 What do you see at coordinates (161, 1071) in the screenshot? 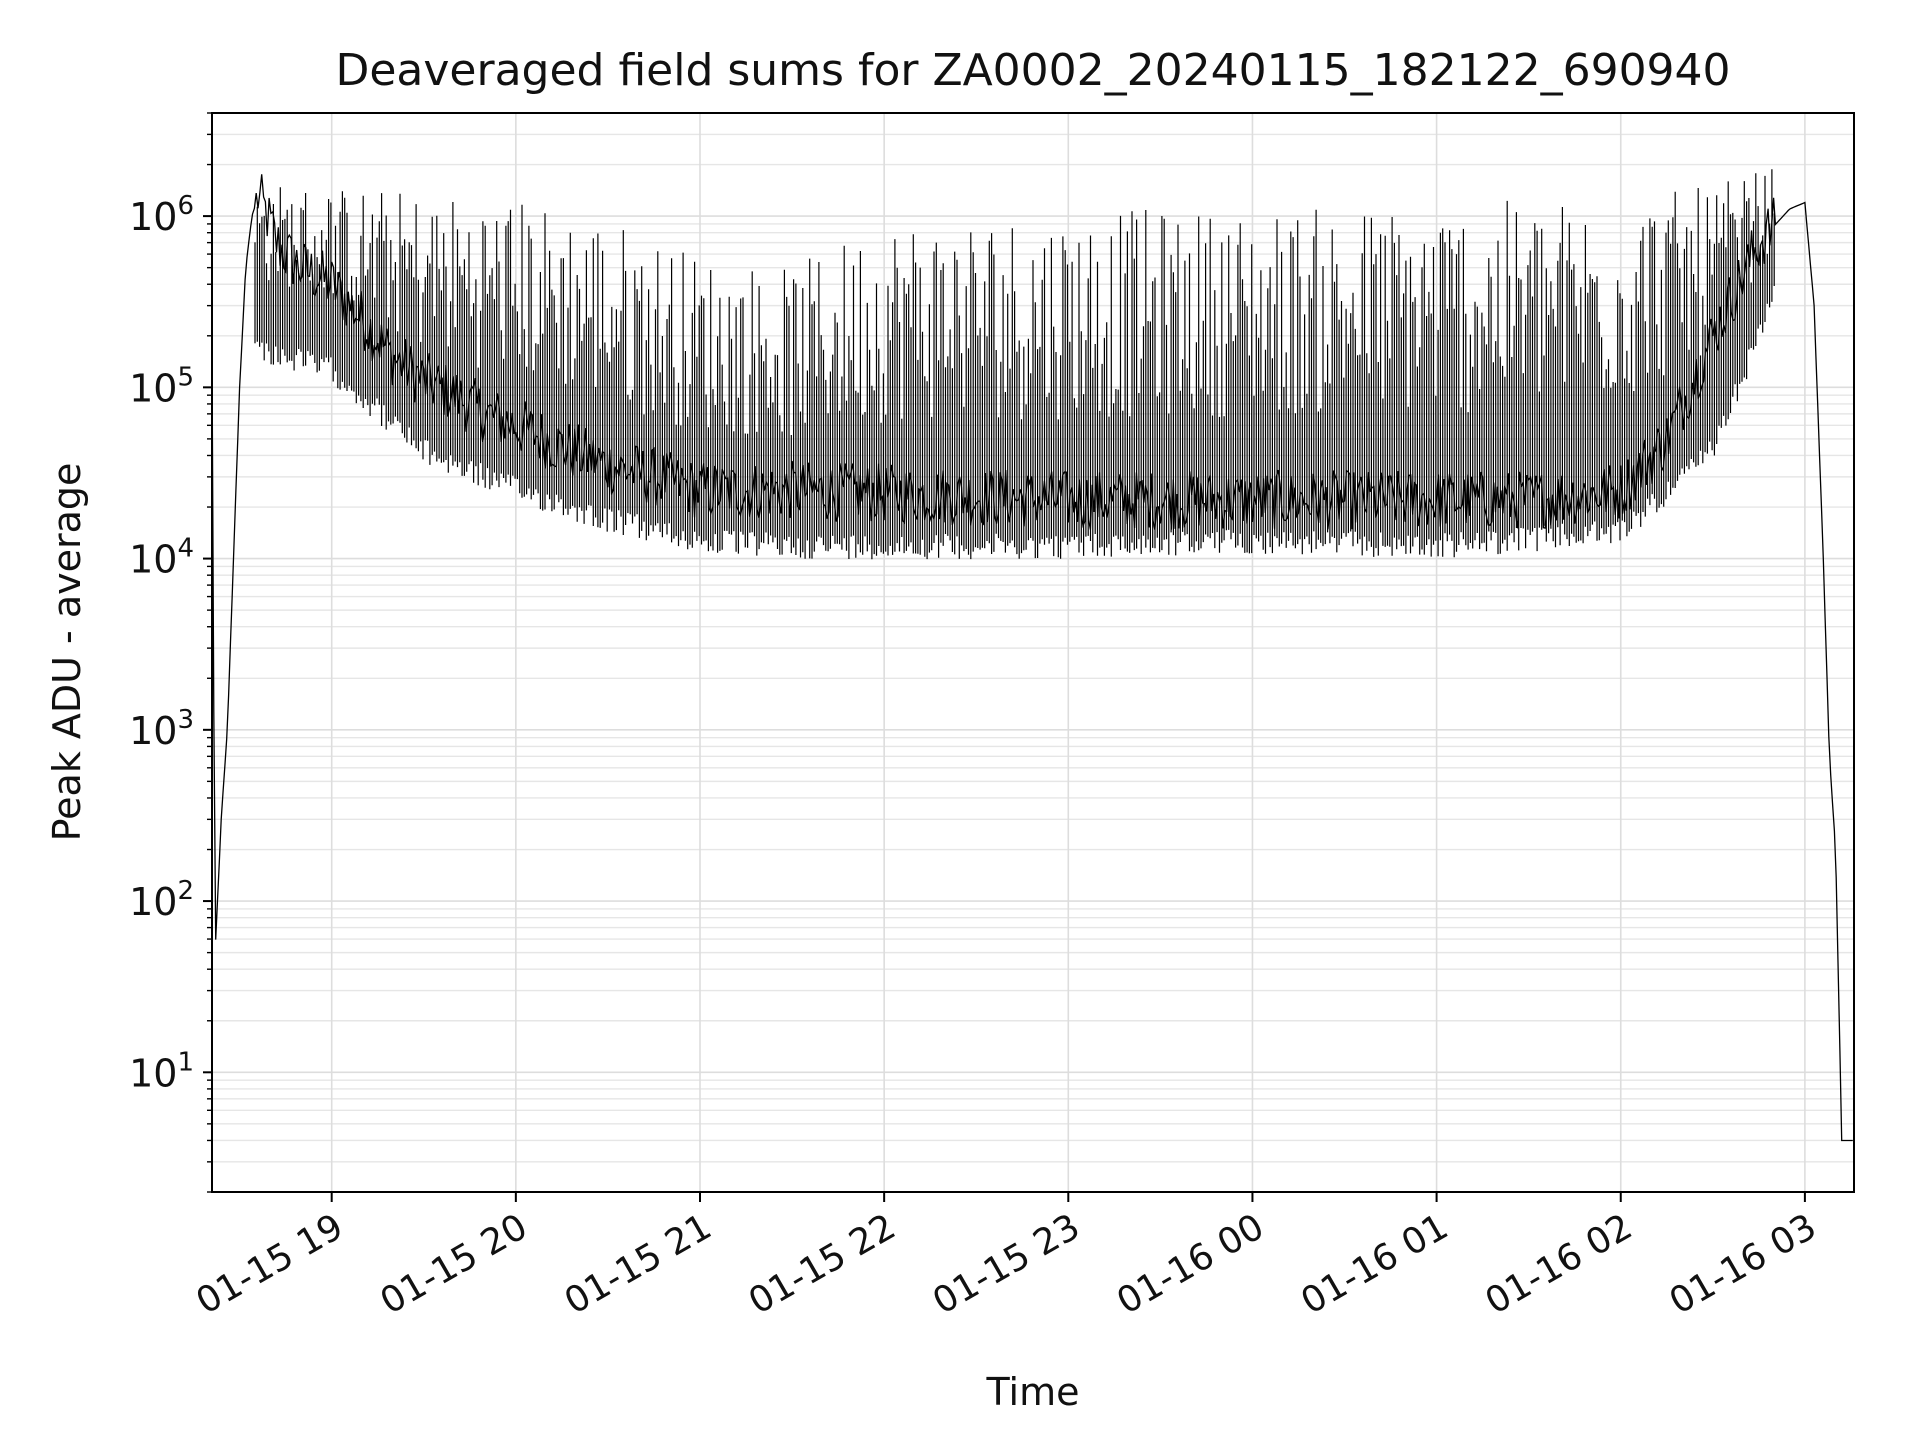
I see `y-tick-label: 101` at bounding box center [161, 1071].